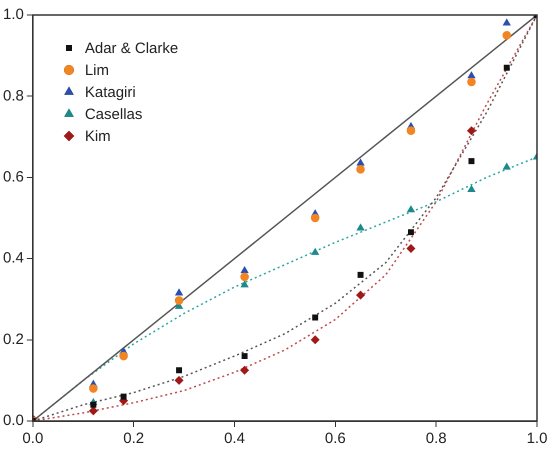 Image resolution: width=552 pixels, height=451 pixels. I want to click on y-tick-label: 0.4, so click(13, 258).